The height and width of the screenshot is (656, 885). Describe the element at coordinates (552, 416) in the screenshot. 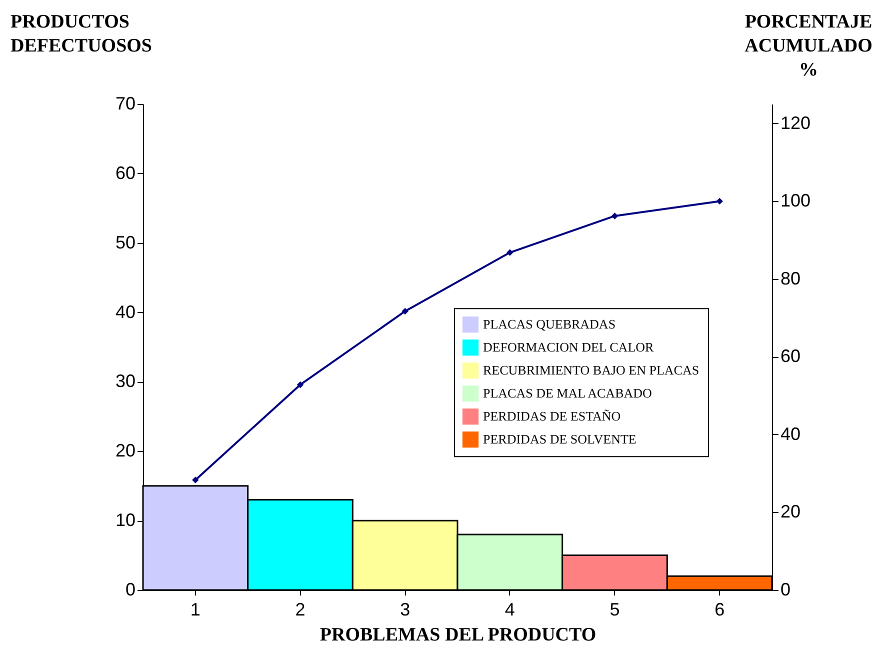

I see `legend-label: PERDIDAS DE ESTAÑO` at that location.